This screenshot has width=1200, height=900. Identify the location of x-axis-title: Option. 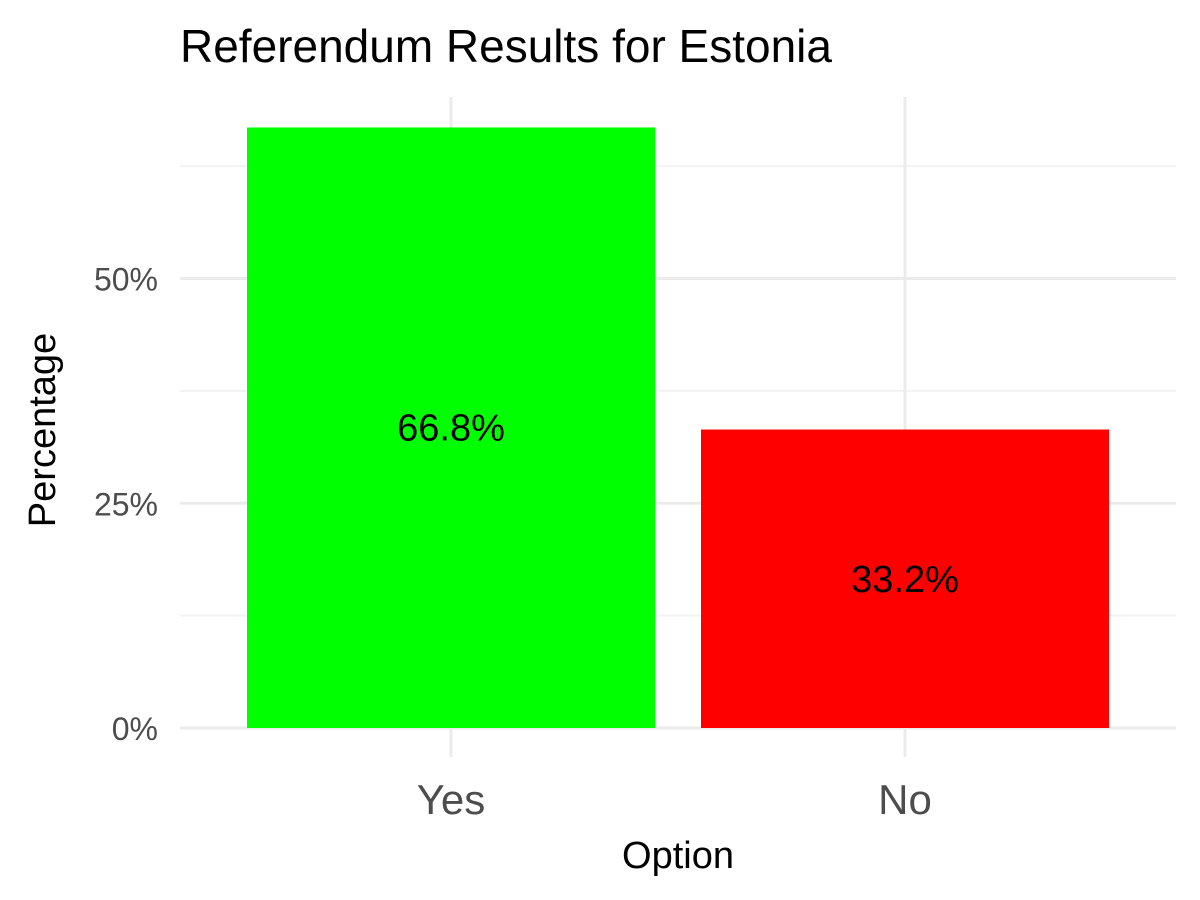
(678, 856).